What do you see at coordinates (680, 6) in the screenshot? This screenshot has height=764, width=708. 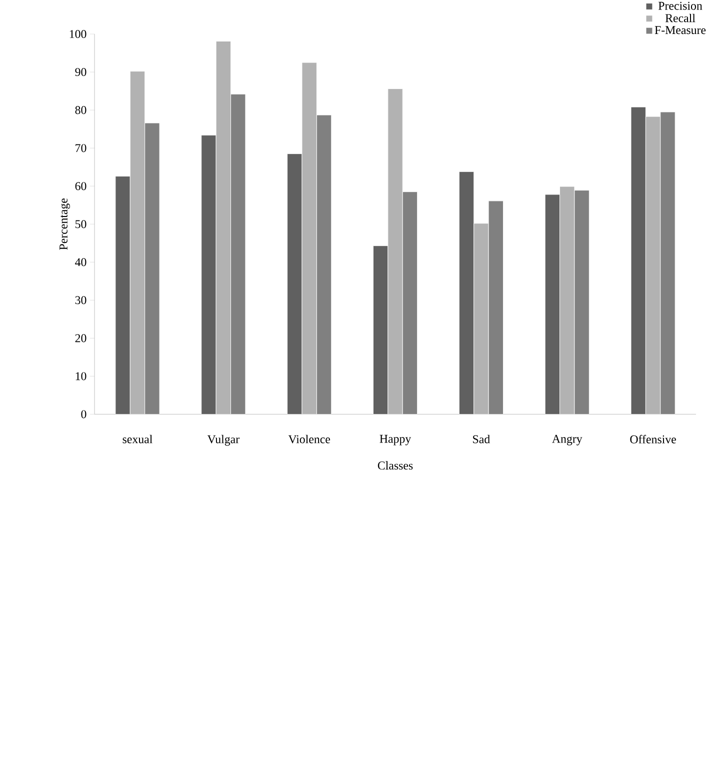 I see `legend-label: Precision` at bounding box center [680, 6].